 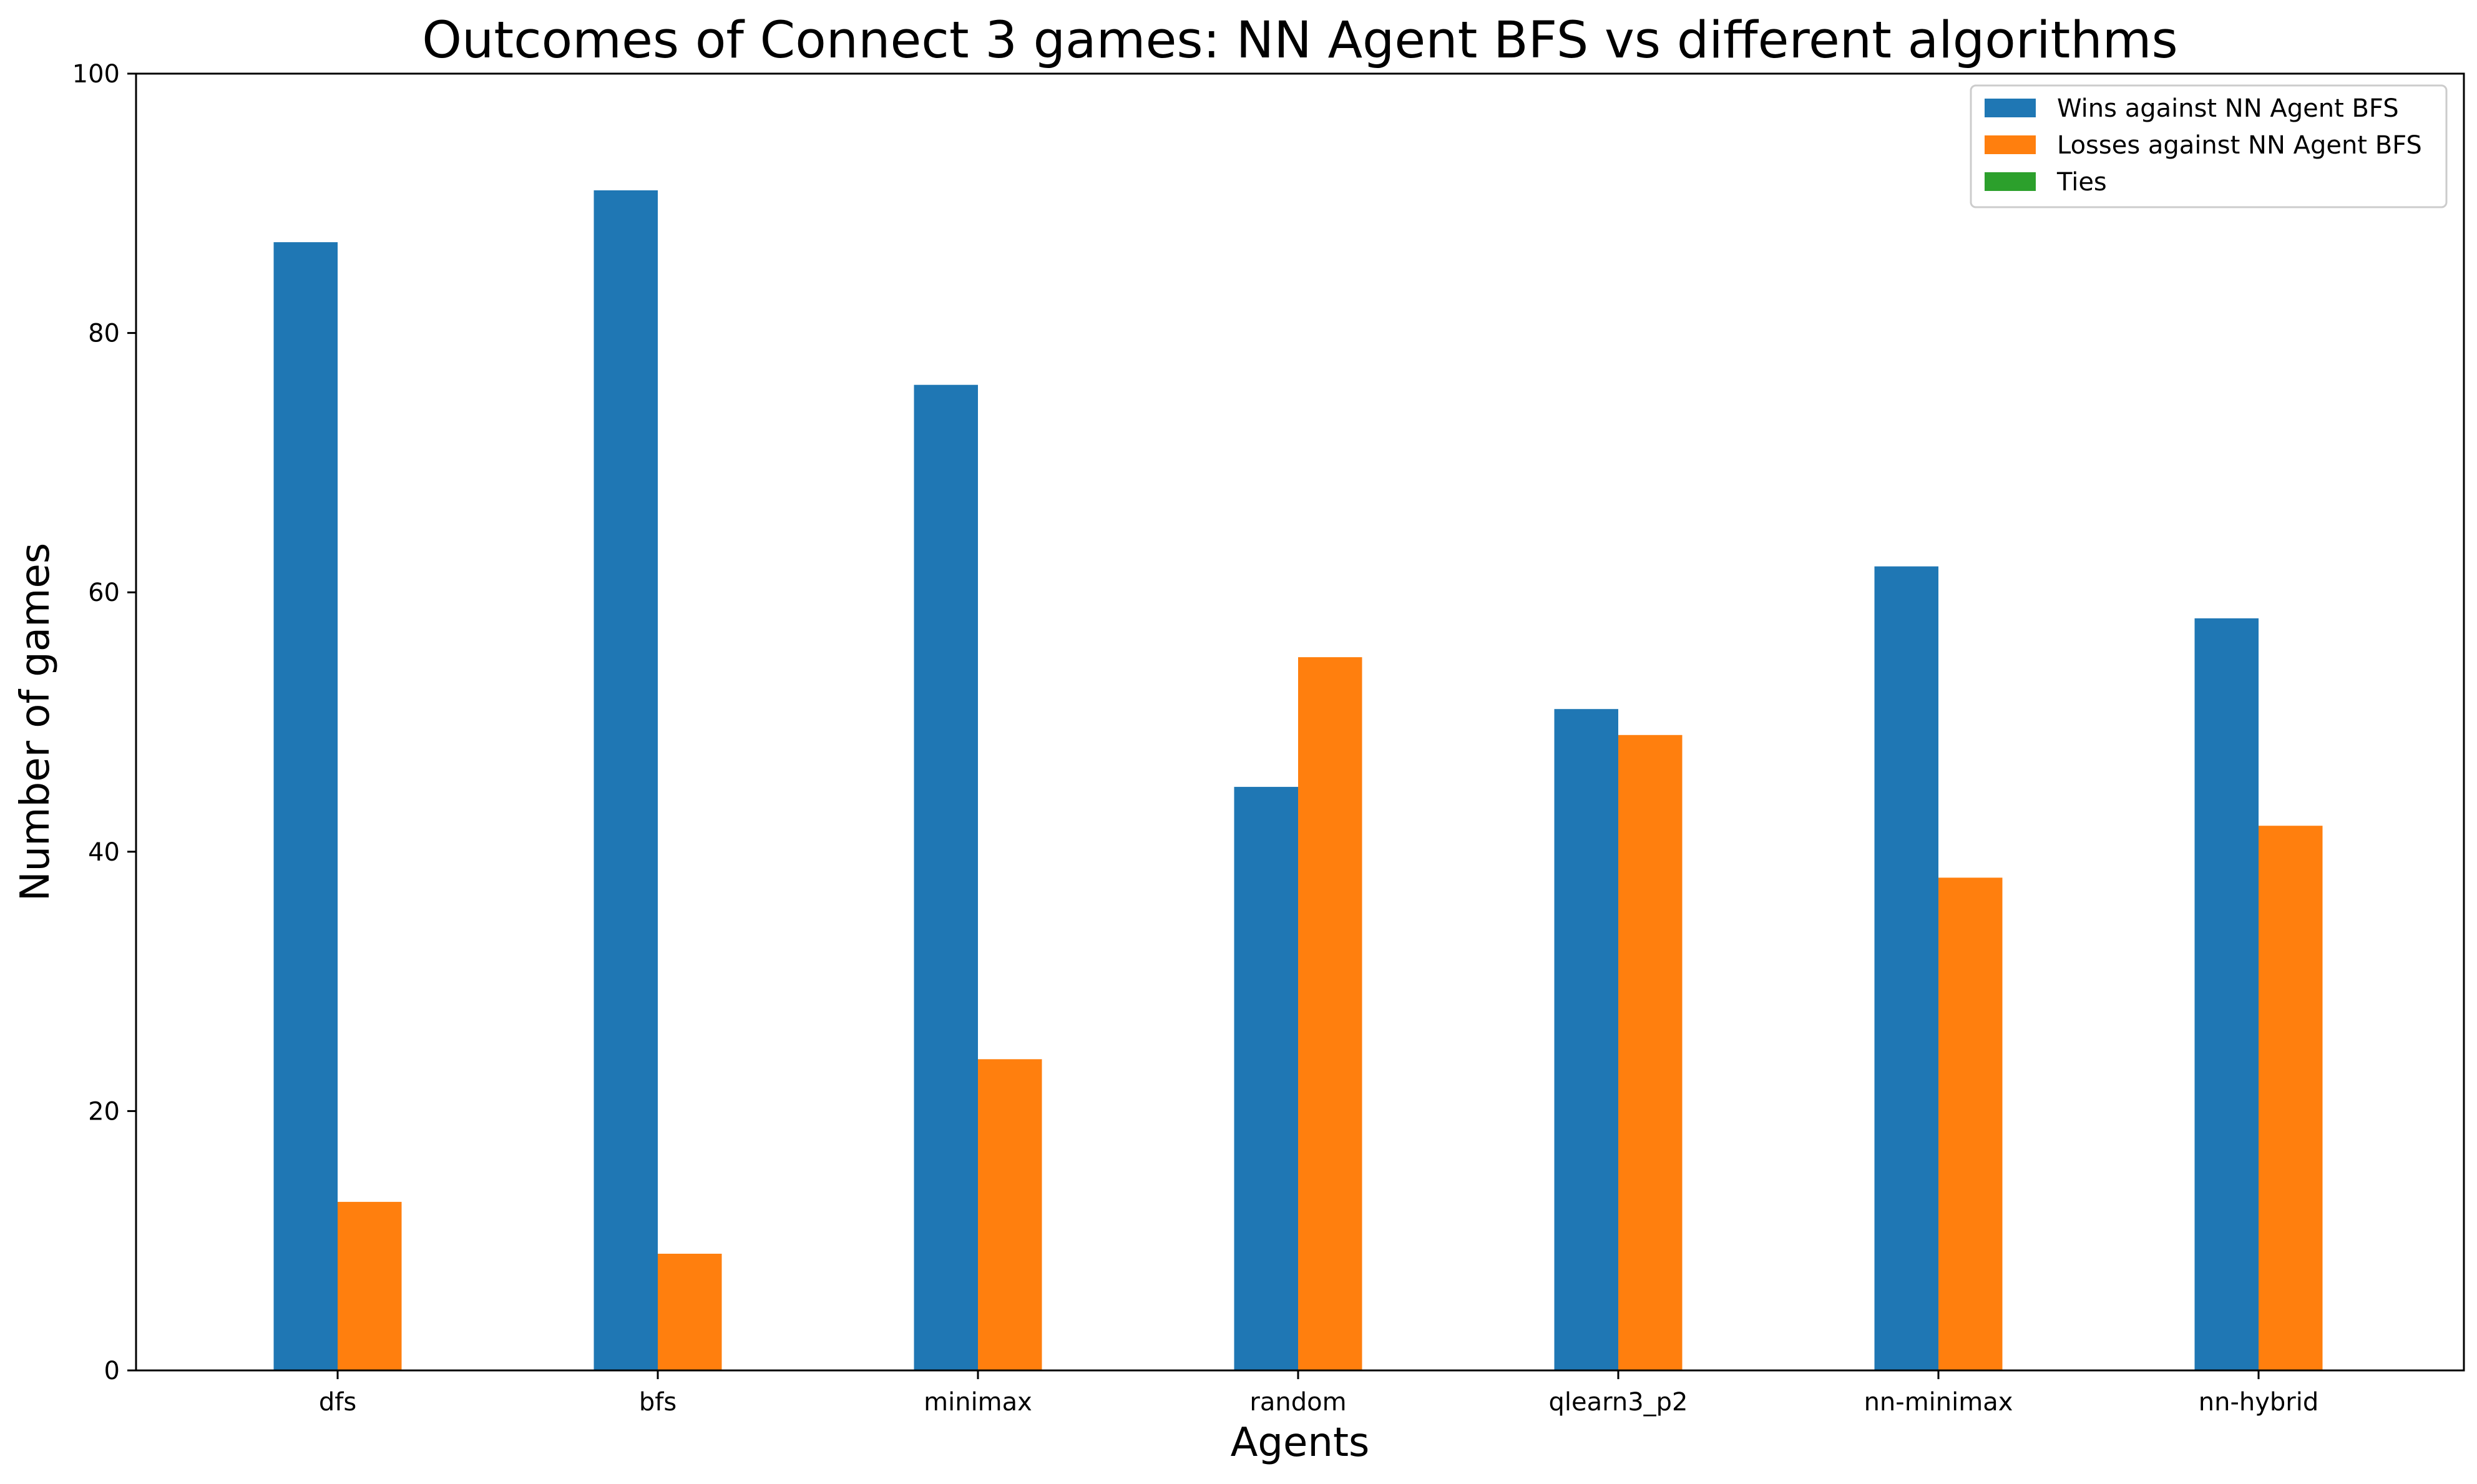 I want to click on y-tick-label: 40, so click(x=104, y=852).